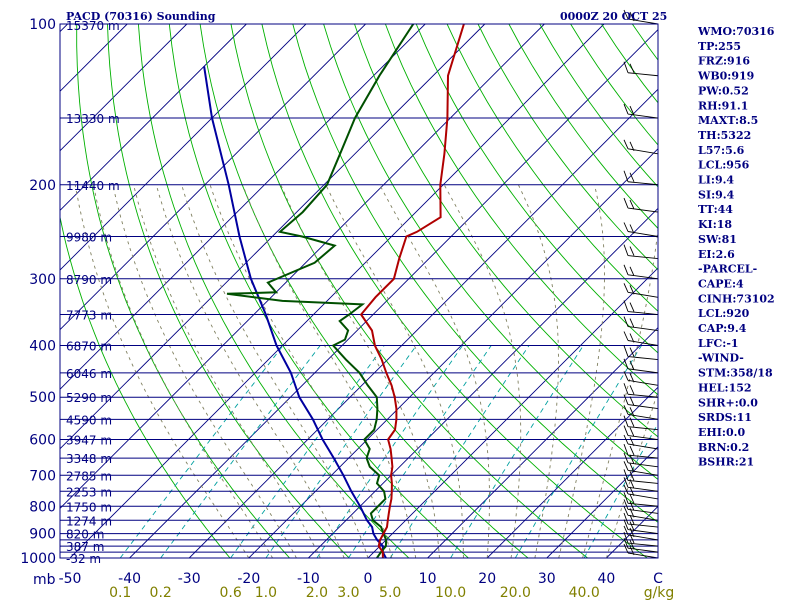  I want to click on mixing-ratio-tick-label: 20.0, so click(515, 592).